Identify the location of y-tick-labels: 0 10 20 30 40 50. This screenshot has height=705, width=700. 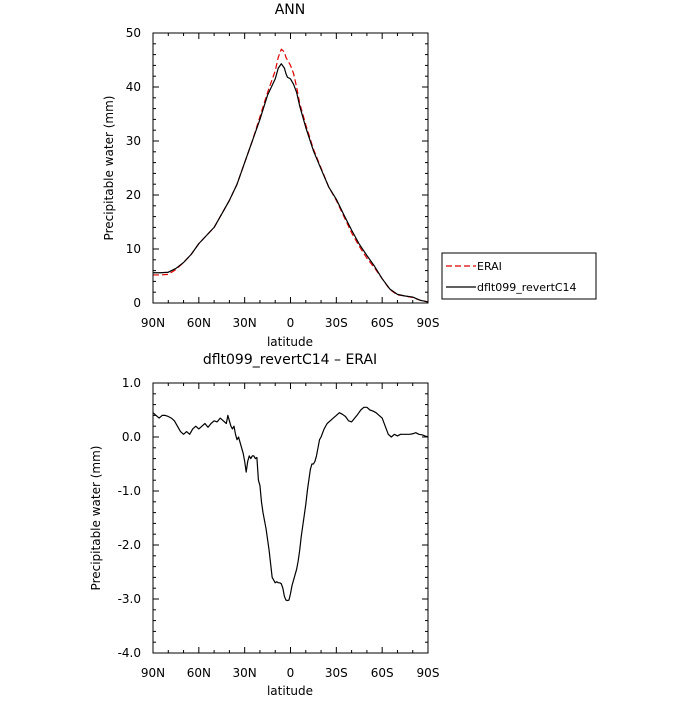
(133, 168).